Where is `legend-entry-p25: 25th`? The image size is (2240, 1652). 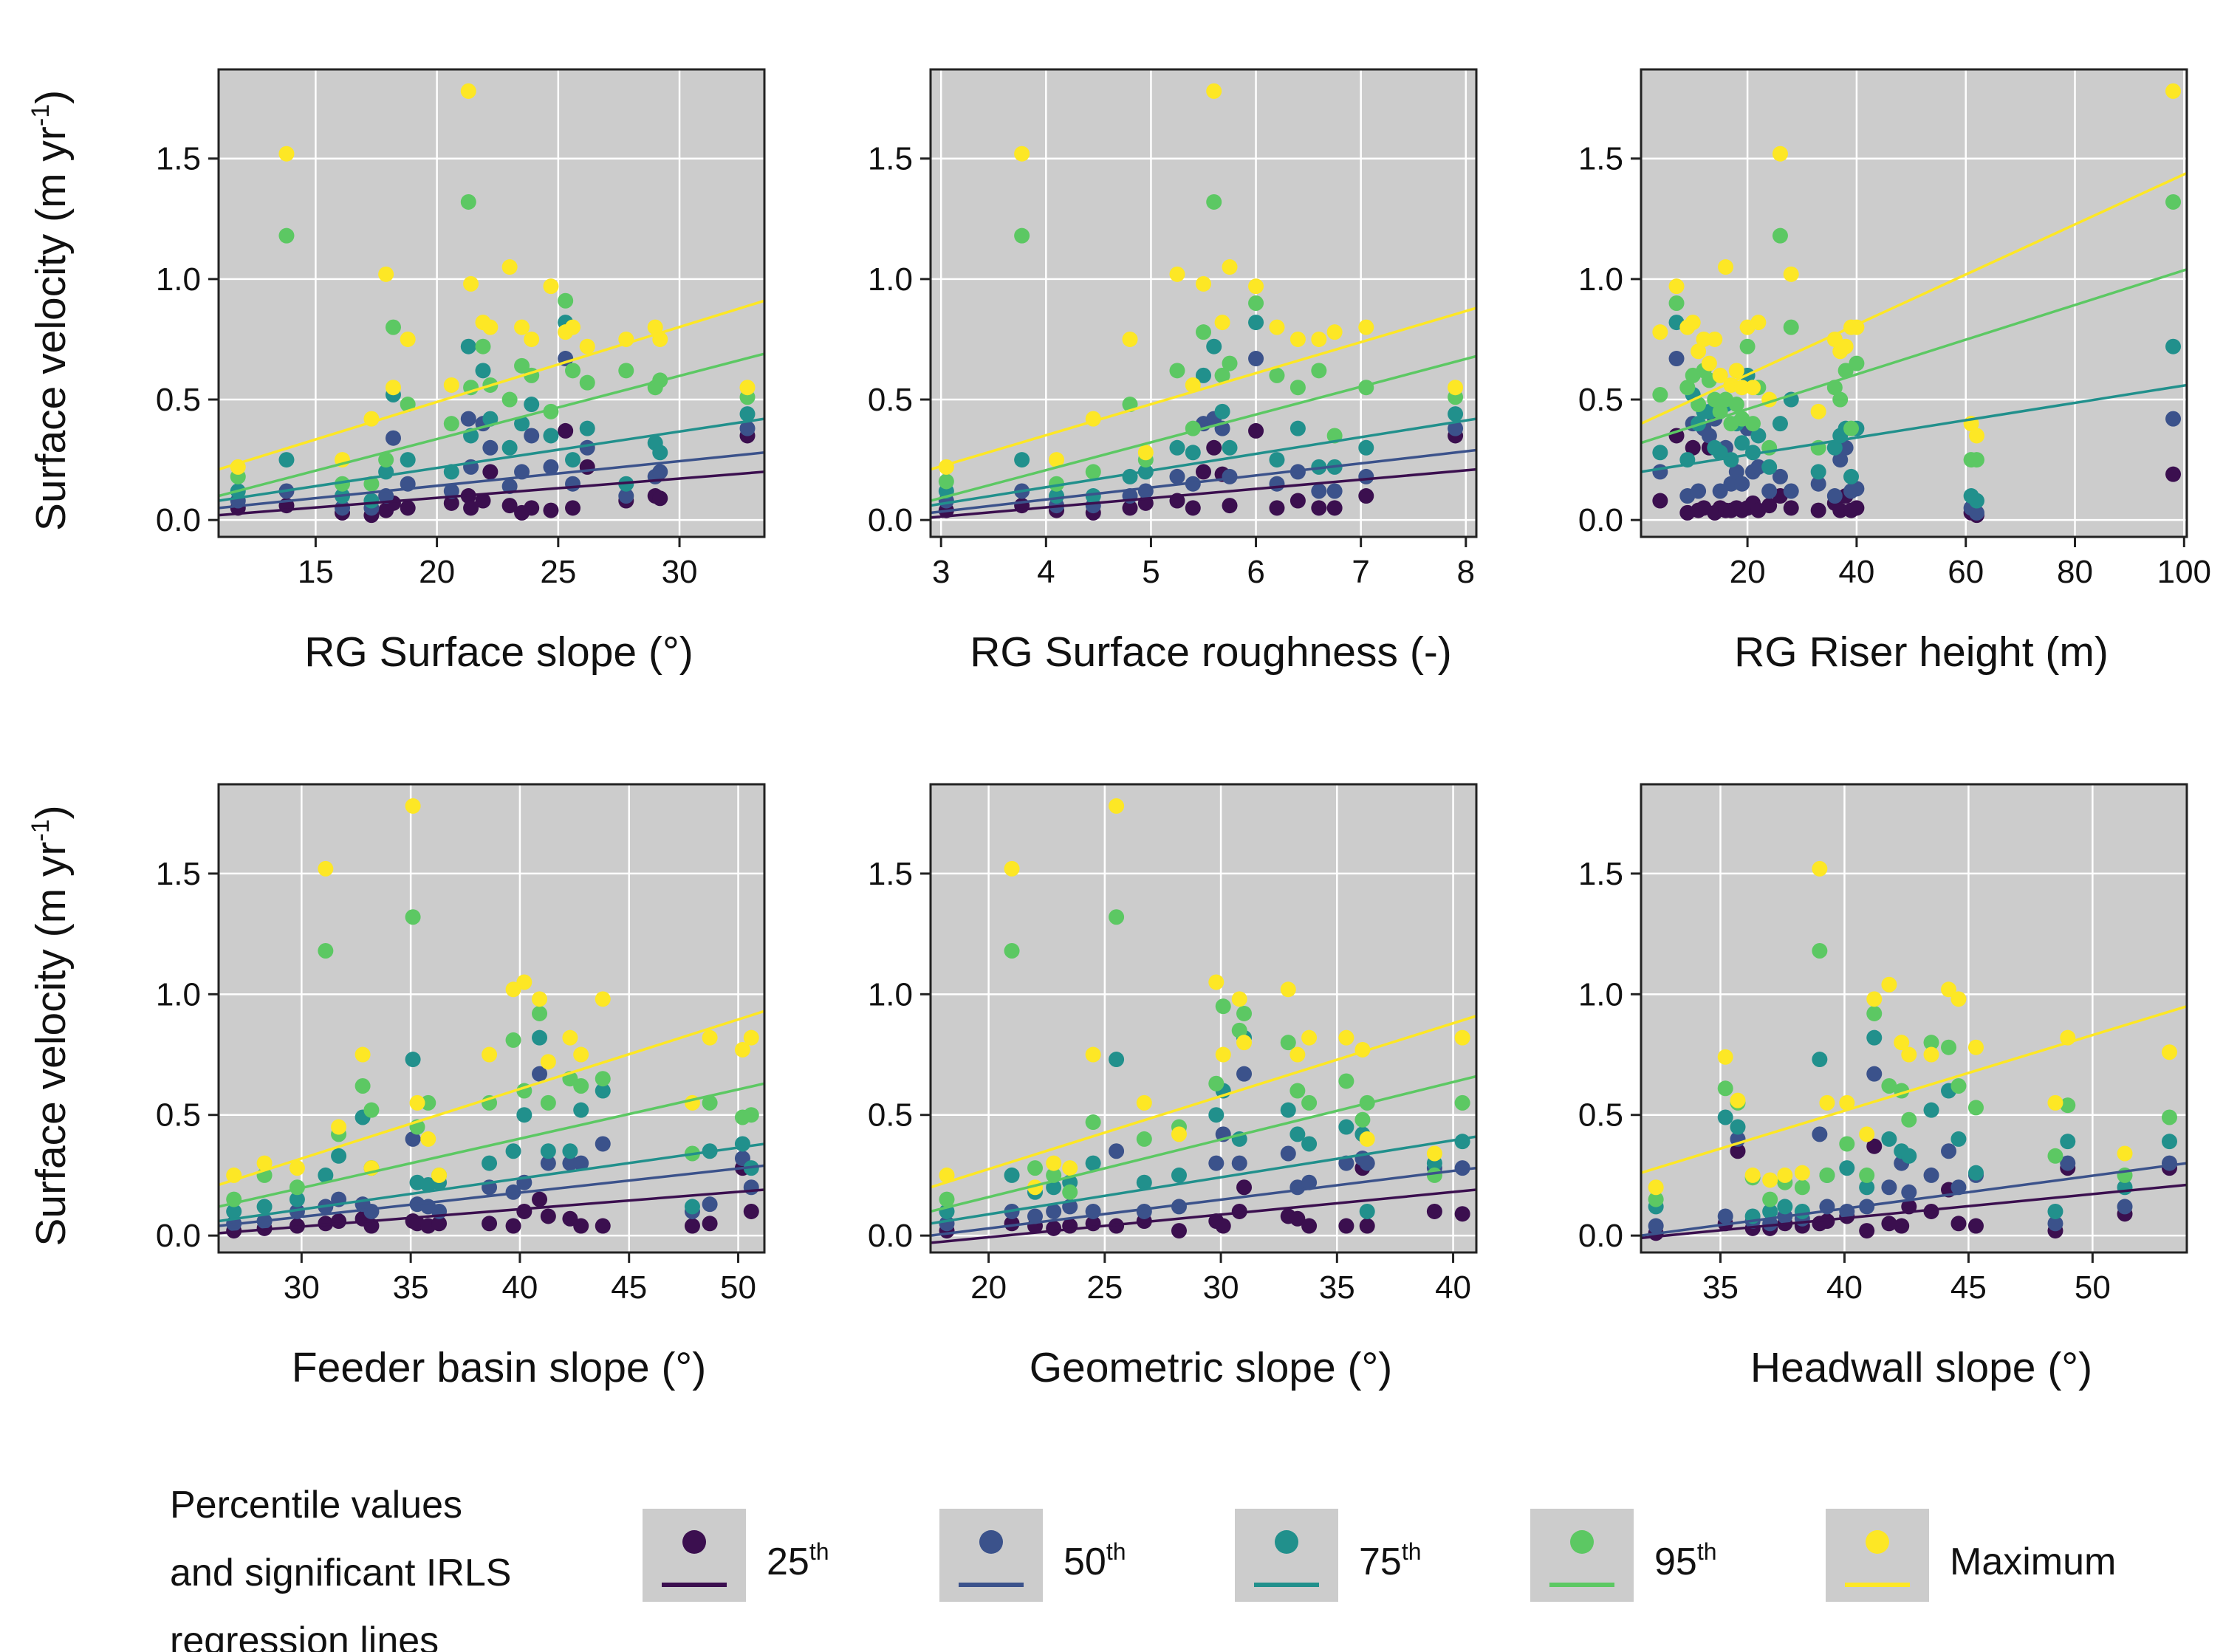
legend-entry-p25: 25th is located at coordinates (736, 1555).